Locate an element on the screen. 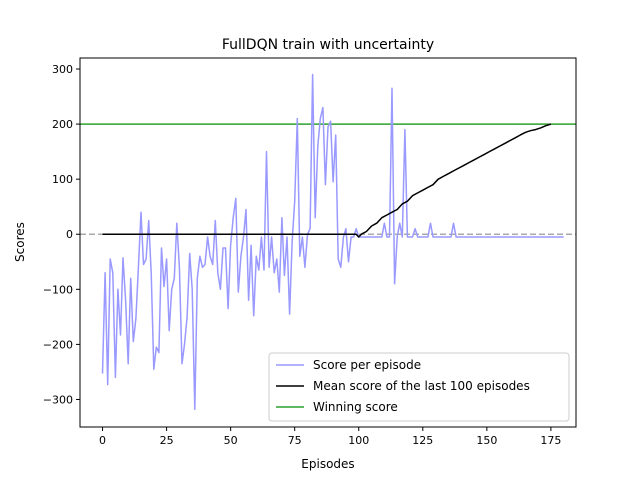 The image size is (640, 480). y-tick-label: −100 is located at coordinates (58, 289).